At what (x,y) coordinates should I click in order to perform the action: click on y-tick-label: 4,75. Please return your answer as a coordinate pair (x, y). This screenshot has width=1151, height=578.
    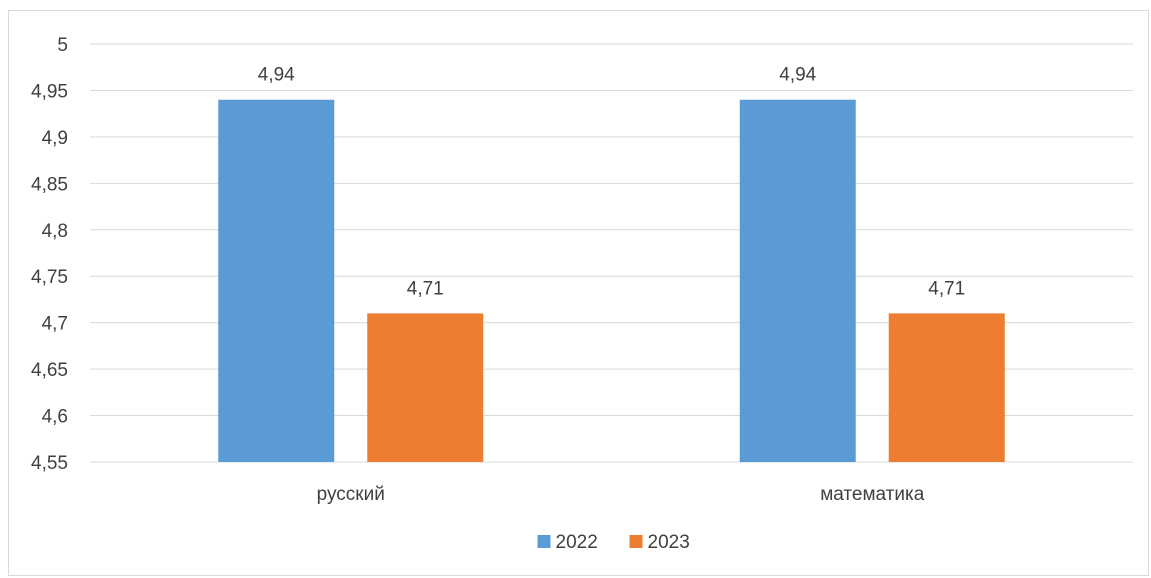
    Looking at the image, I should click on (49, 277).